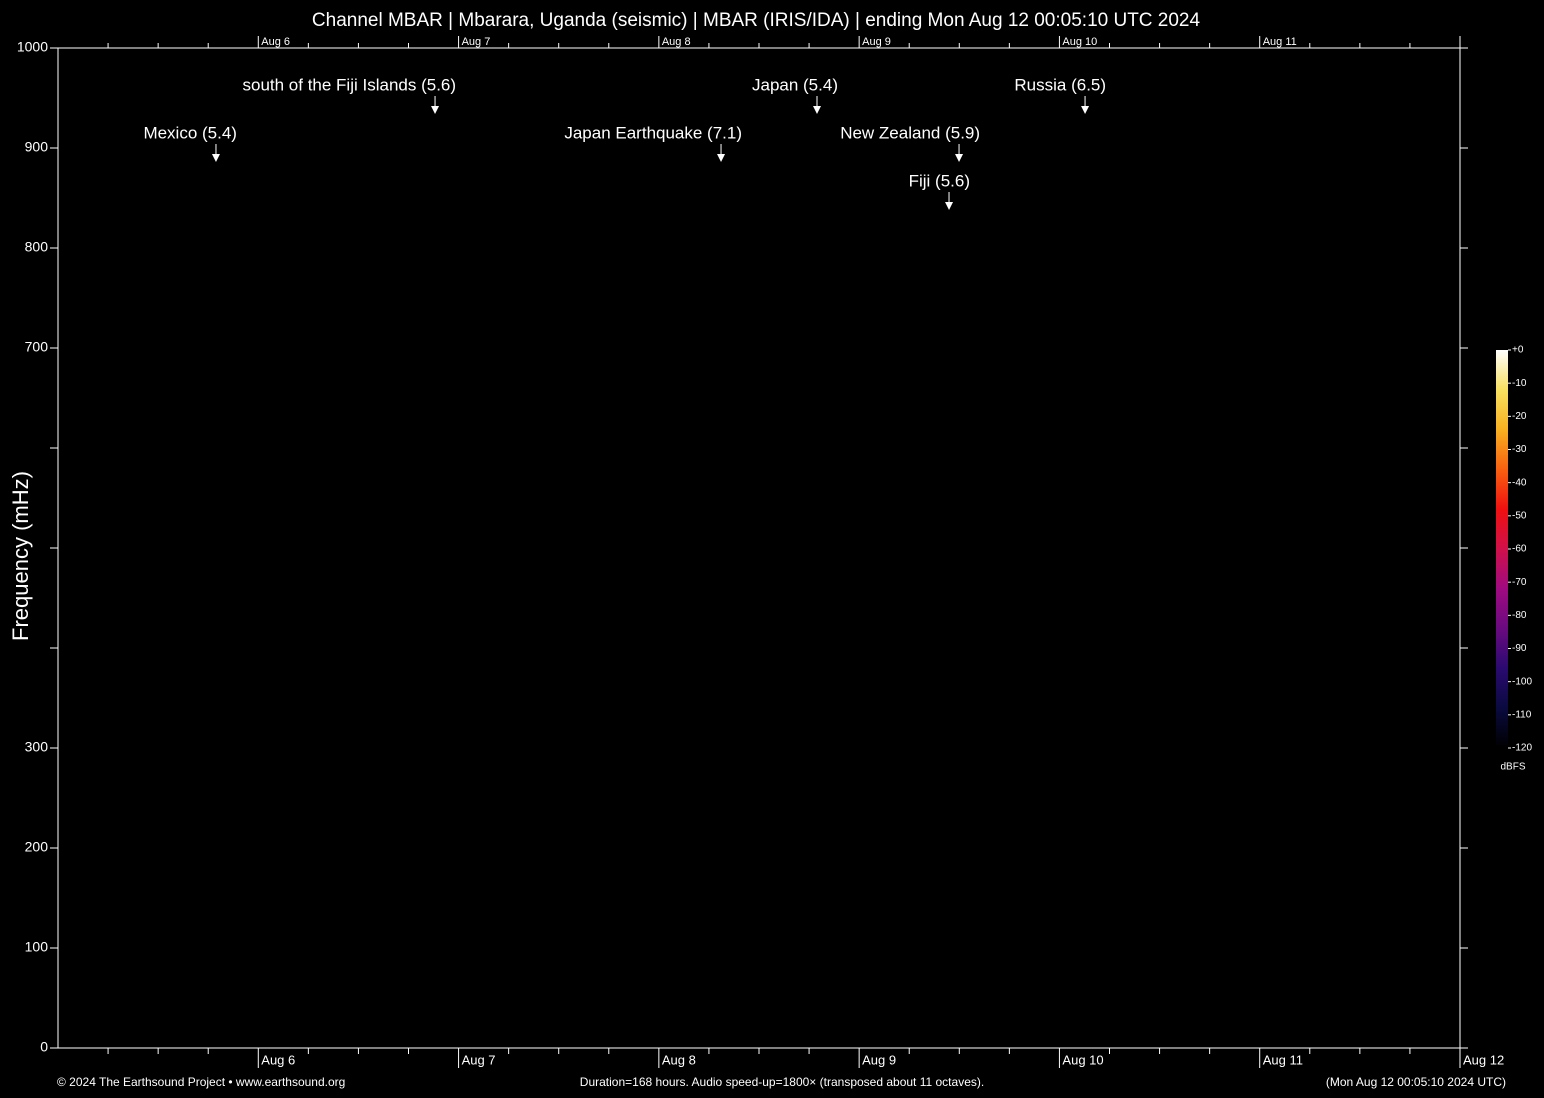  I want to click on colorbar-tick-label: -60, so click(1519, 549).